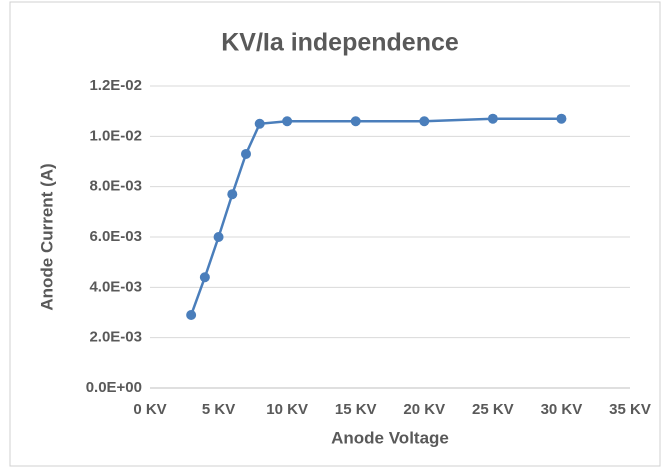 The image size is (670, 468). I want to click on y-tick-label: 2.0E-03, so click(115, 337).